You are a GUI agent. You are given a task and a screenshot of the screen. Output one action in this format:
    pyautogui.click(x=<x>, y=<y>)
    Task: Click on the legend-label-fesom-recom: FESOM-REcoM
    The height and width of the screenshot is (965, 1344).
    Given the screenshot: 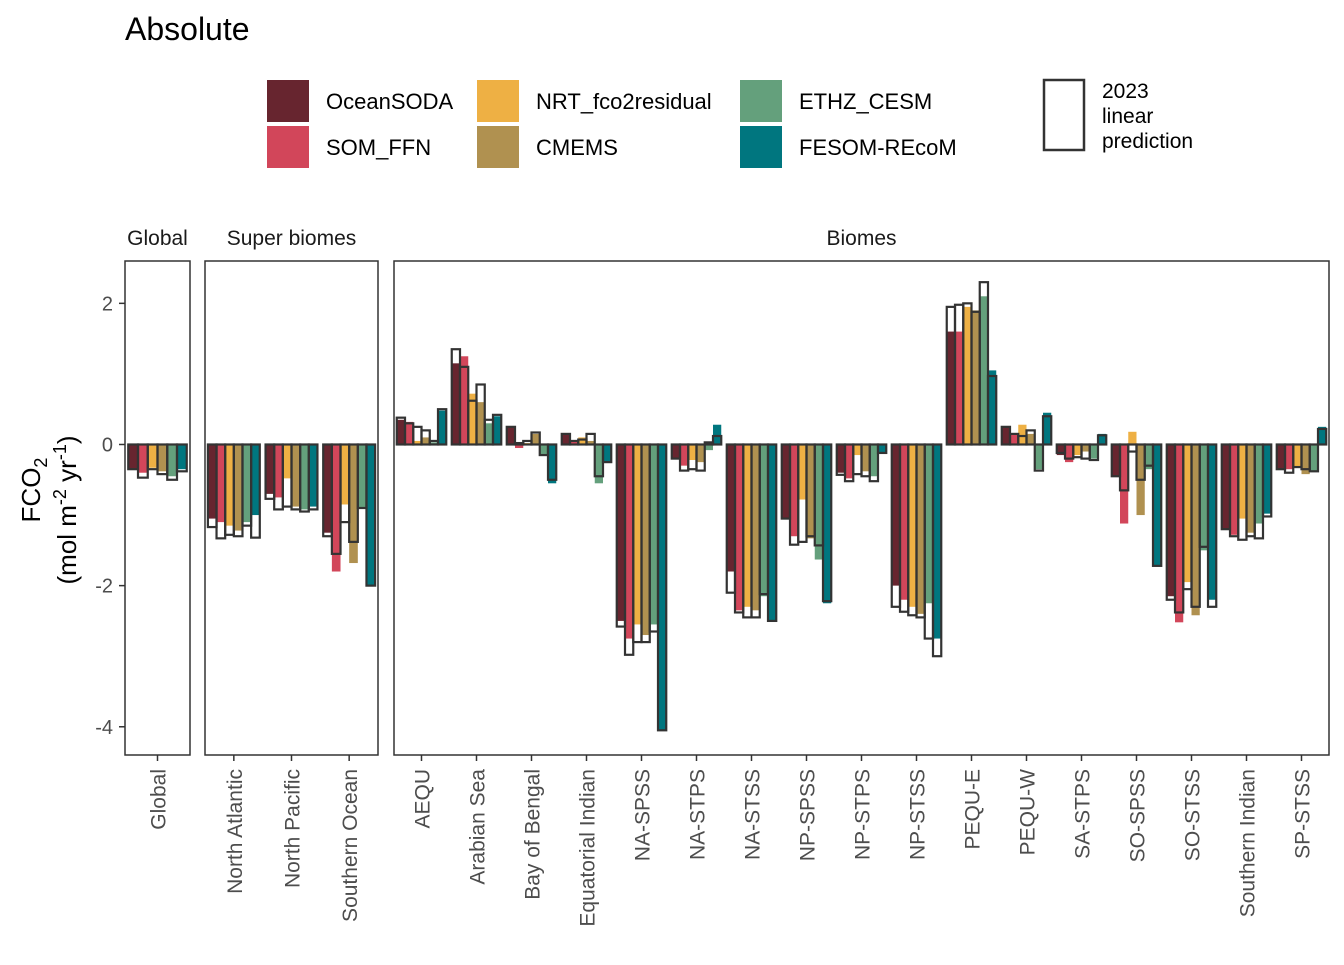 What is the action you would take?
    pyautogui.click(x=878, y=147)
    